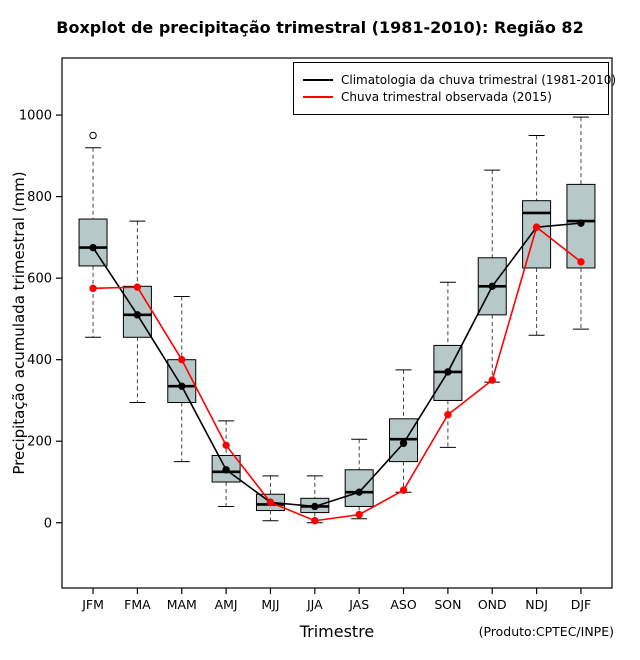 The width and height of the screenshot is (640, 660). I want to click on x-tick-label: DJF, so click(581, 604).